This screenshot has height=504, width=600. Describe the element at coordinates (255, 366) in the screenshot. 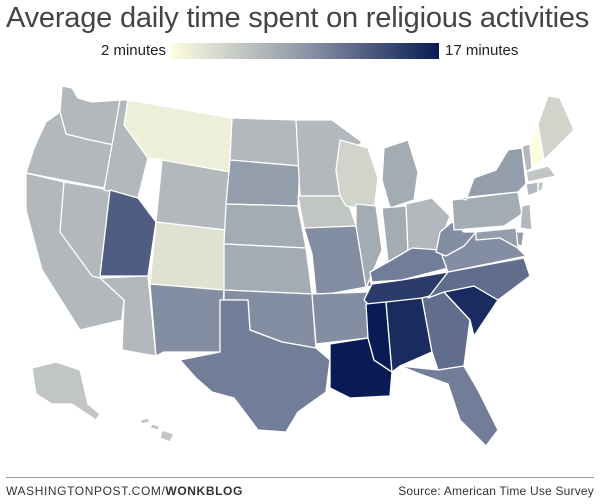

I see `state-tx` at that location.